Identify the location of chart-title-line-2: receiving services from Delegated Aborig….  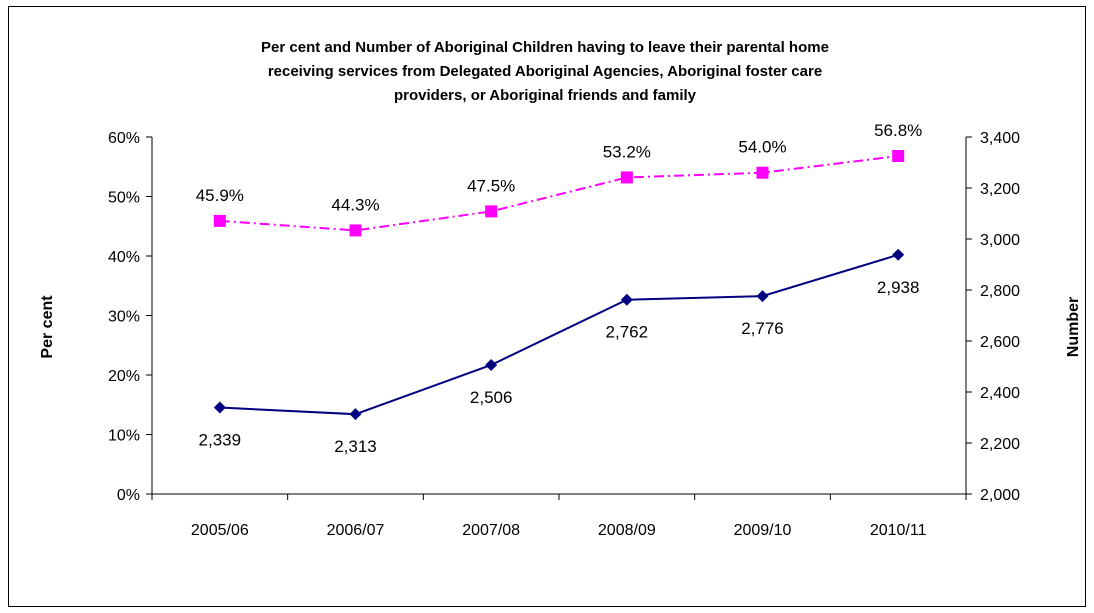
(545, 71).